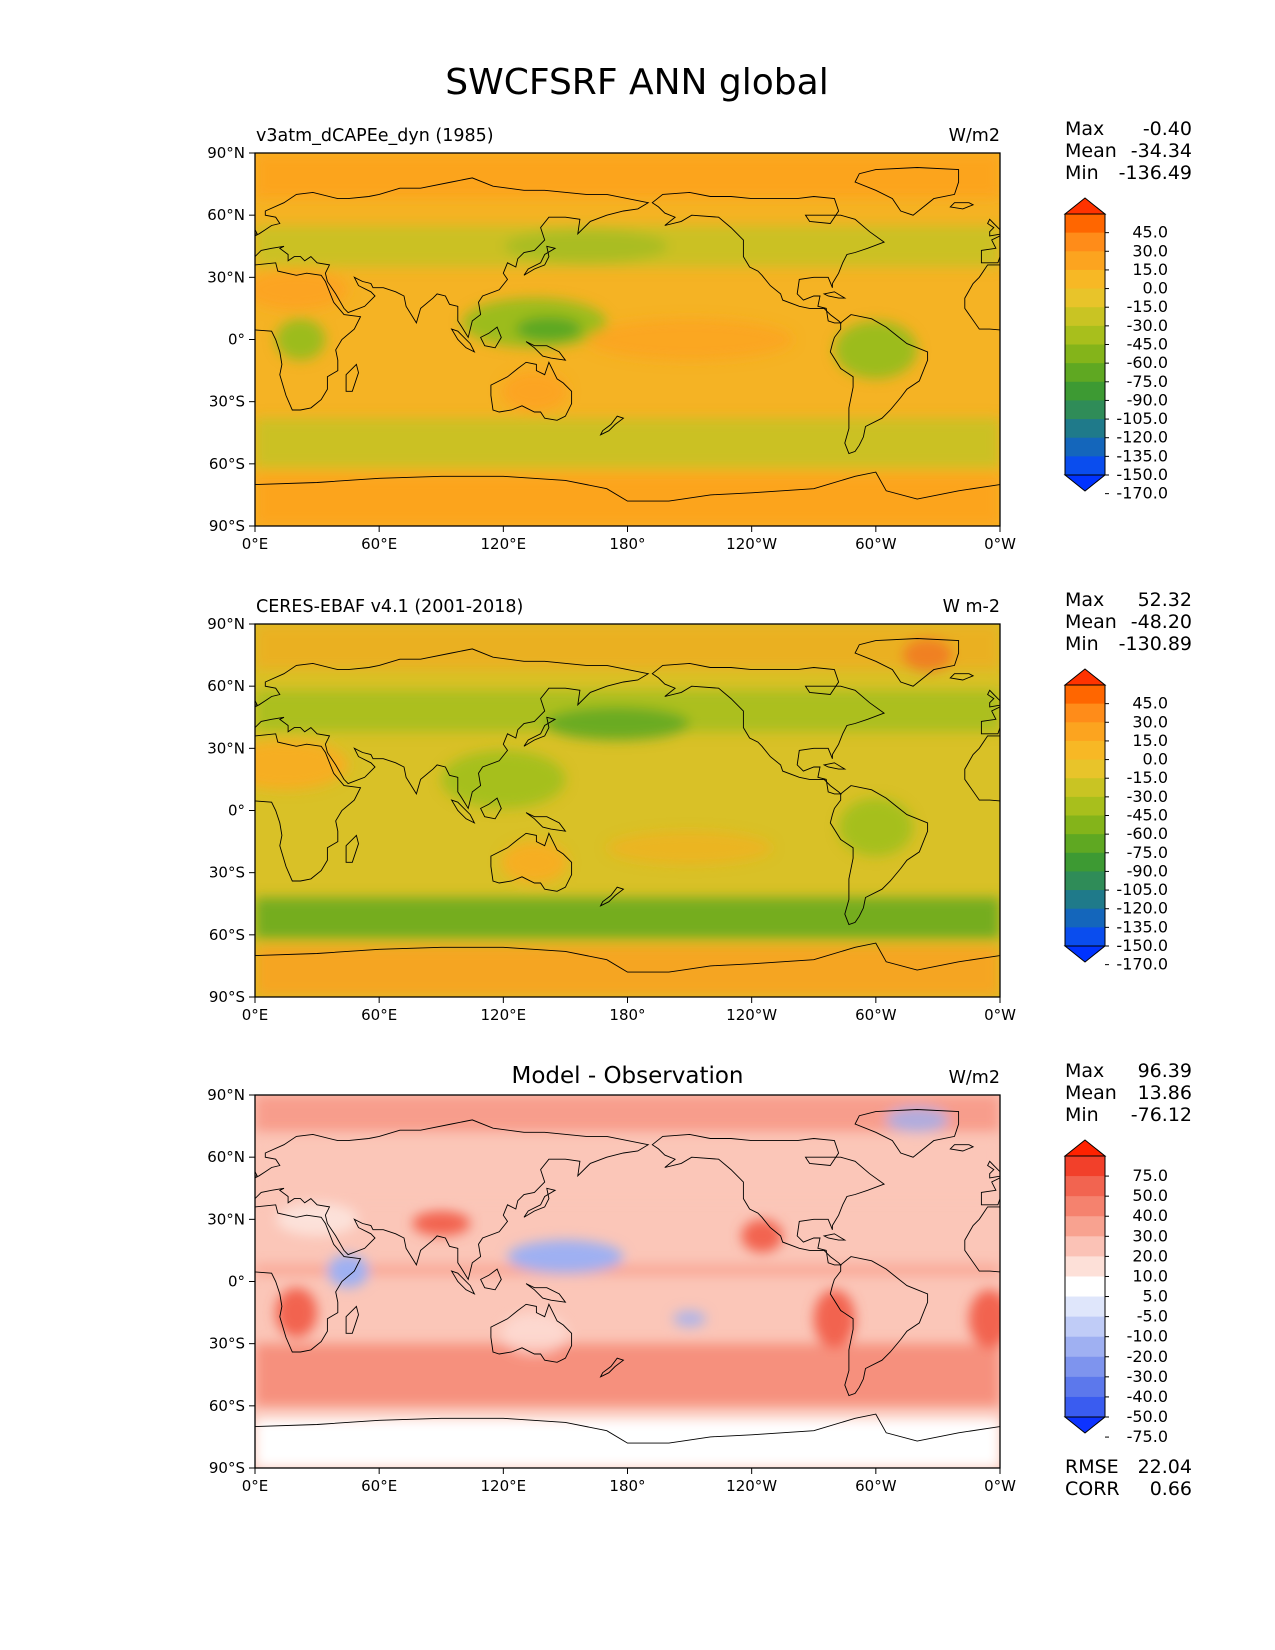 This screenshot has height=1650, width=1275. What do you see at coordinates (1150, 232) in the screenshot?
I see `colorbar-label: 45.0` at bounding box center [1150, 232].